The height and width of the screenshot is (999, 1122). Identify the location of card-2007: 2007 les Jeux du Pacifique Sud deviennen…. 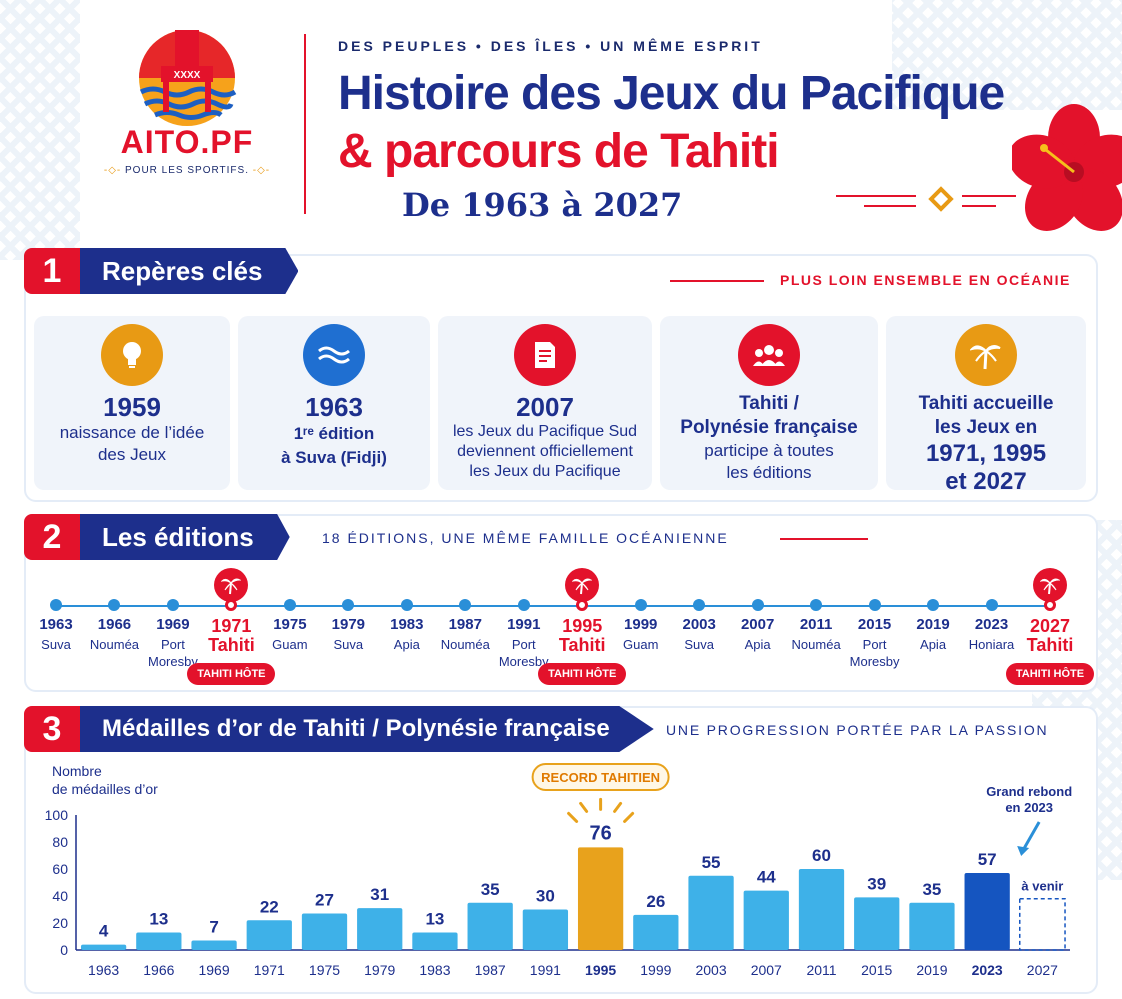
(545, 403).